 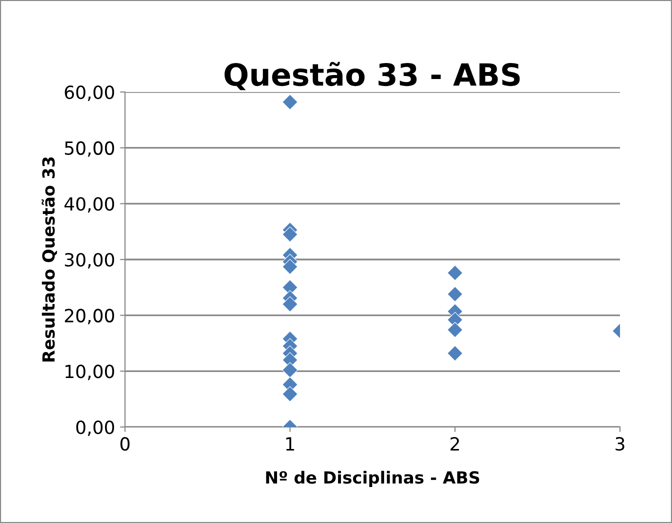 I want to click on y-tick-label: 50,00, so click(x=89, y=149).